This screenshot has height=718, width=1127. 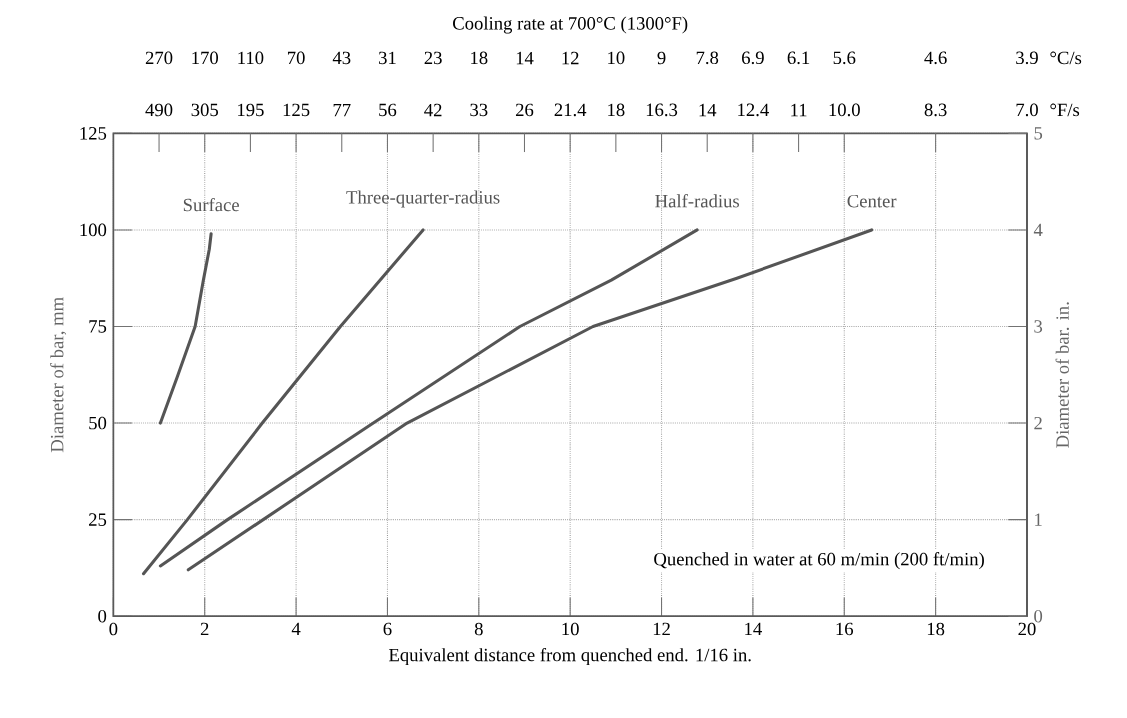 I want to click on text: 42, so click(x=433, y=110).